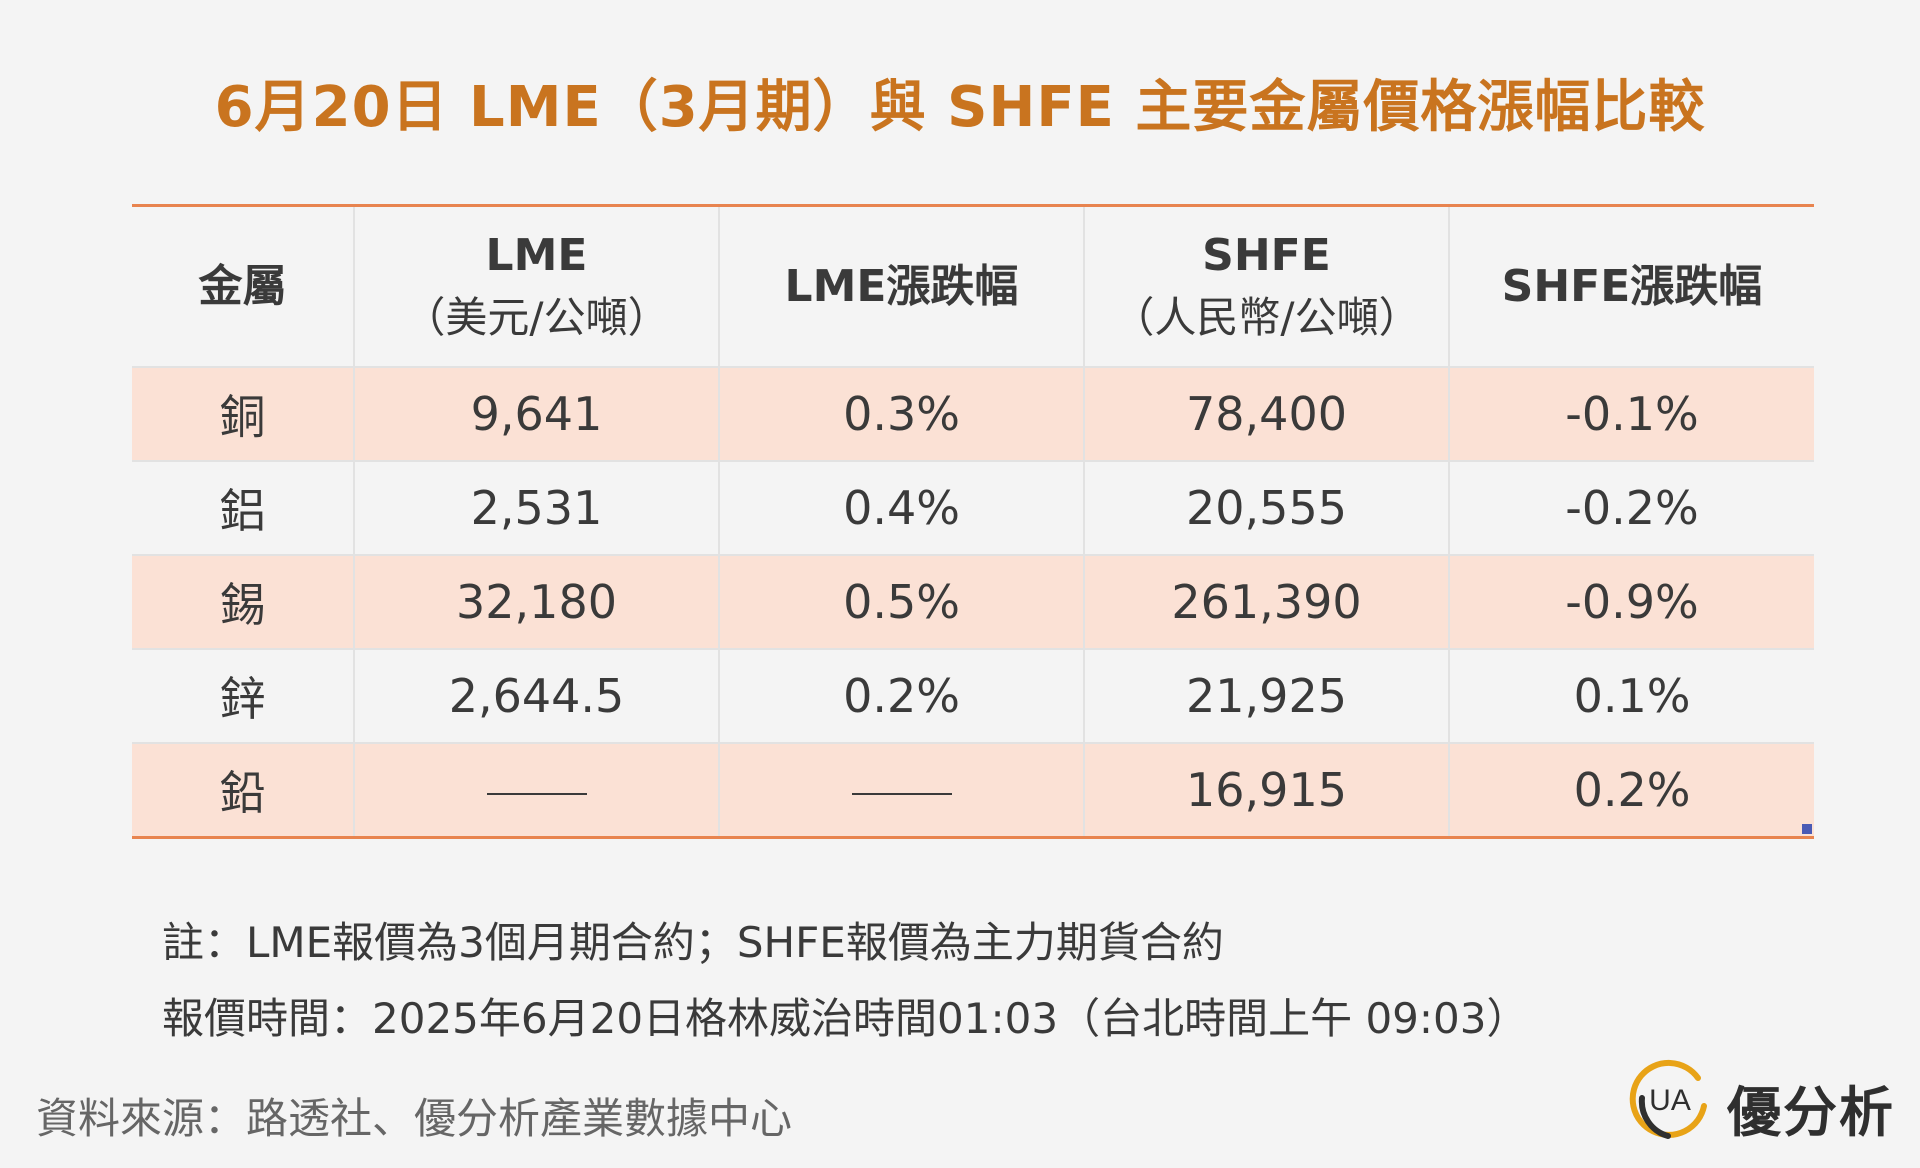  I want to click on table-row: 鋅 2,644.5 0.2% 21,925 0.1%, so click(973, 695).